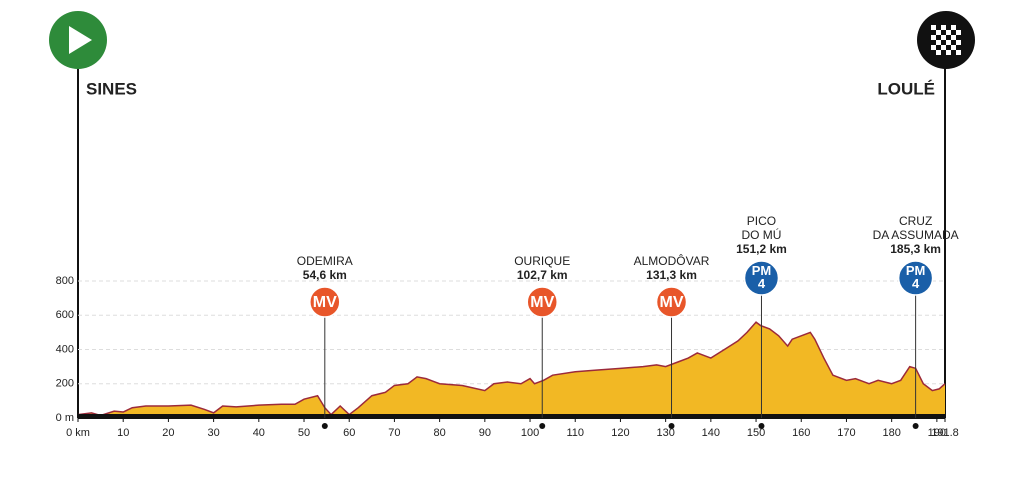 The image size is (1024, 493). I want to click on marker-name: CRUZ, so click(915, 221).